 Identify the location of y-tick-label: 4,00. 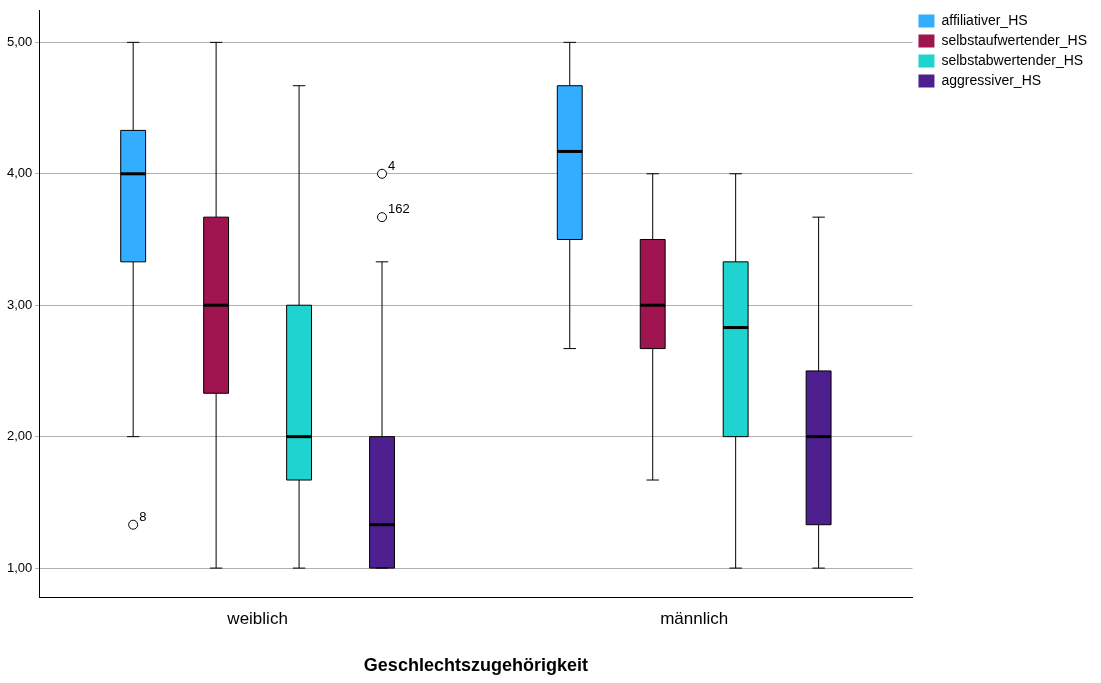
(19, 173).